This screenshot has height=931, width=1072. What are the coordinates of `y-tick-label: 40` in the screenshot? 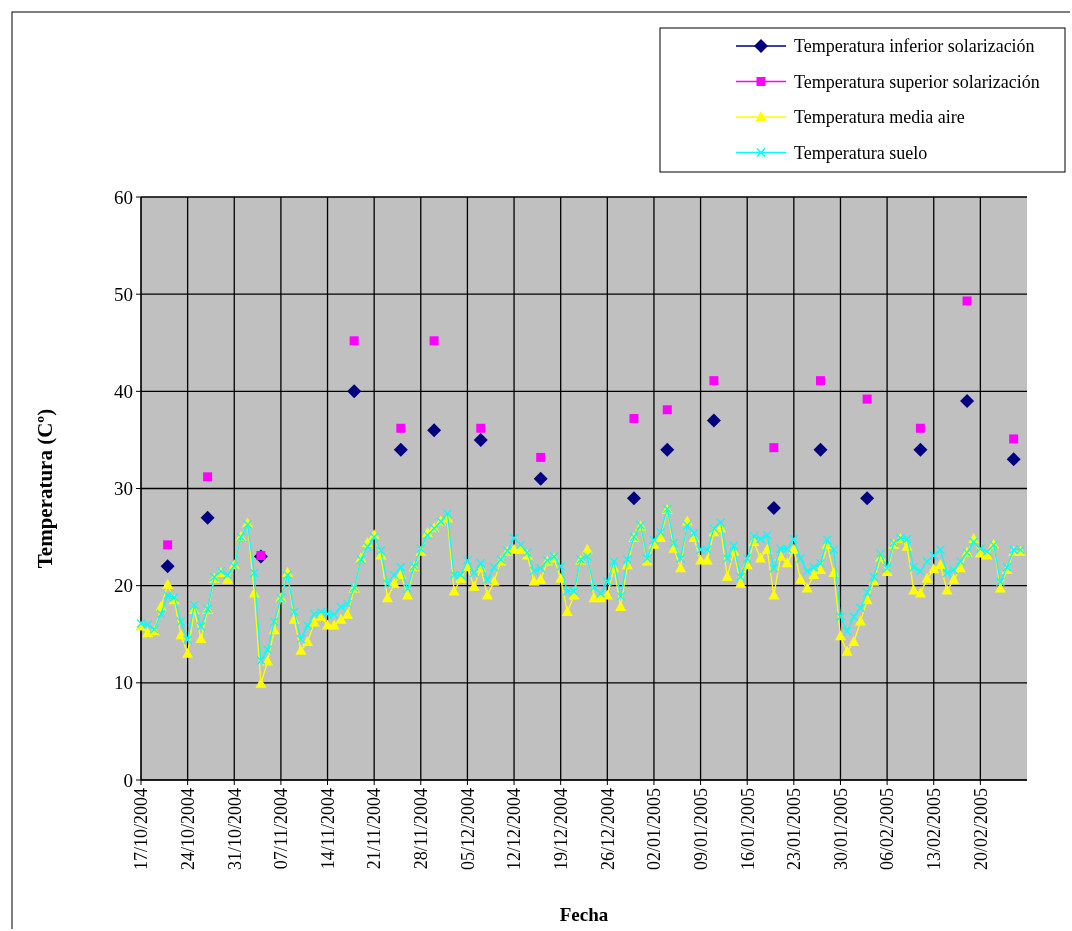 It's located at (123, 391).